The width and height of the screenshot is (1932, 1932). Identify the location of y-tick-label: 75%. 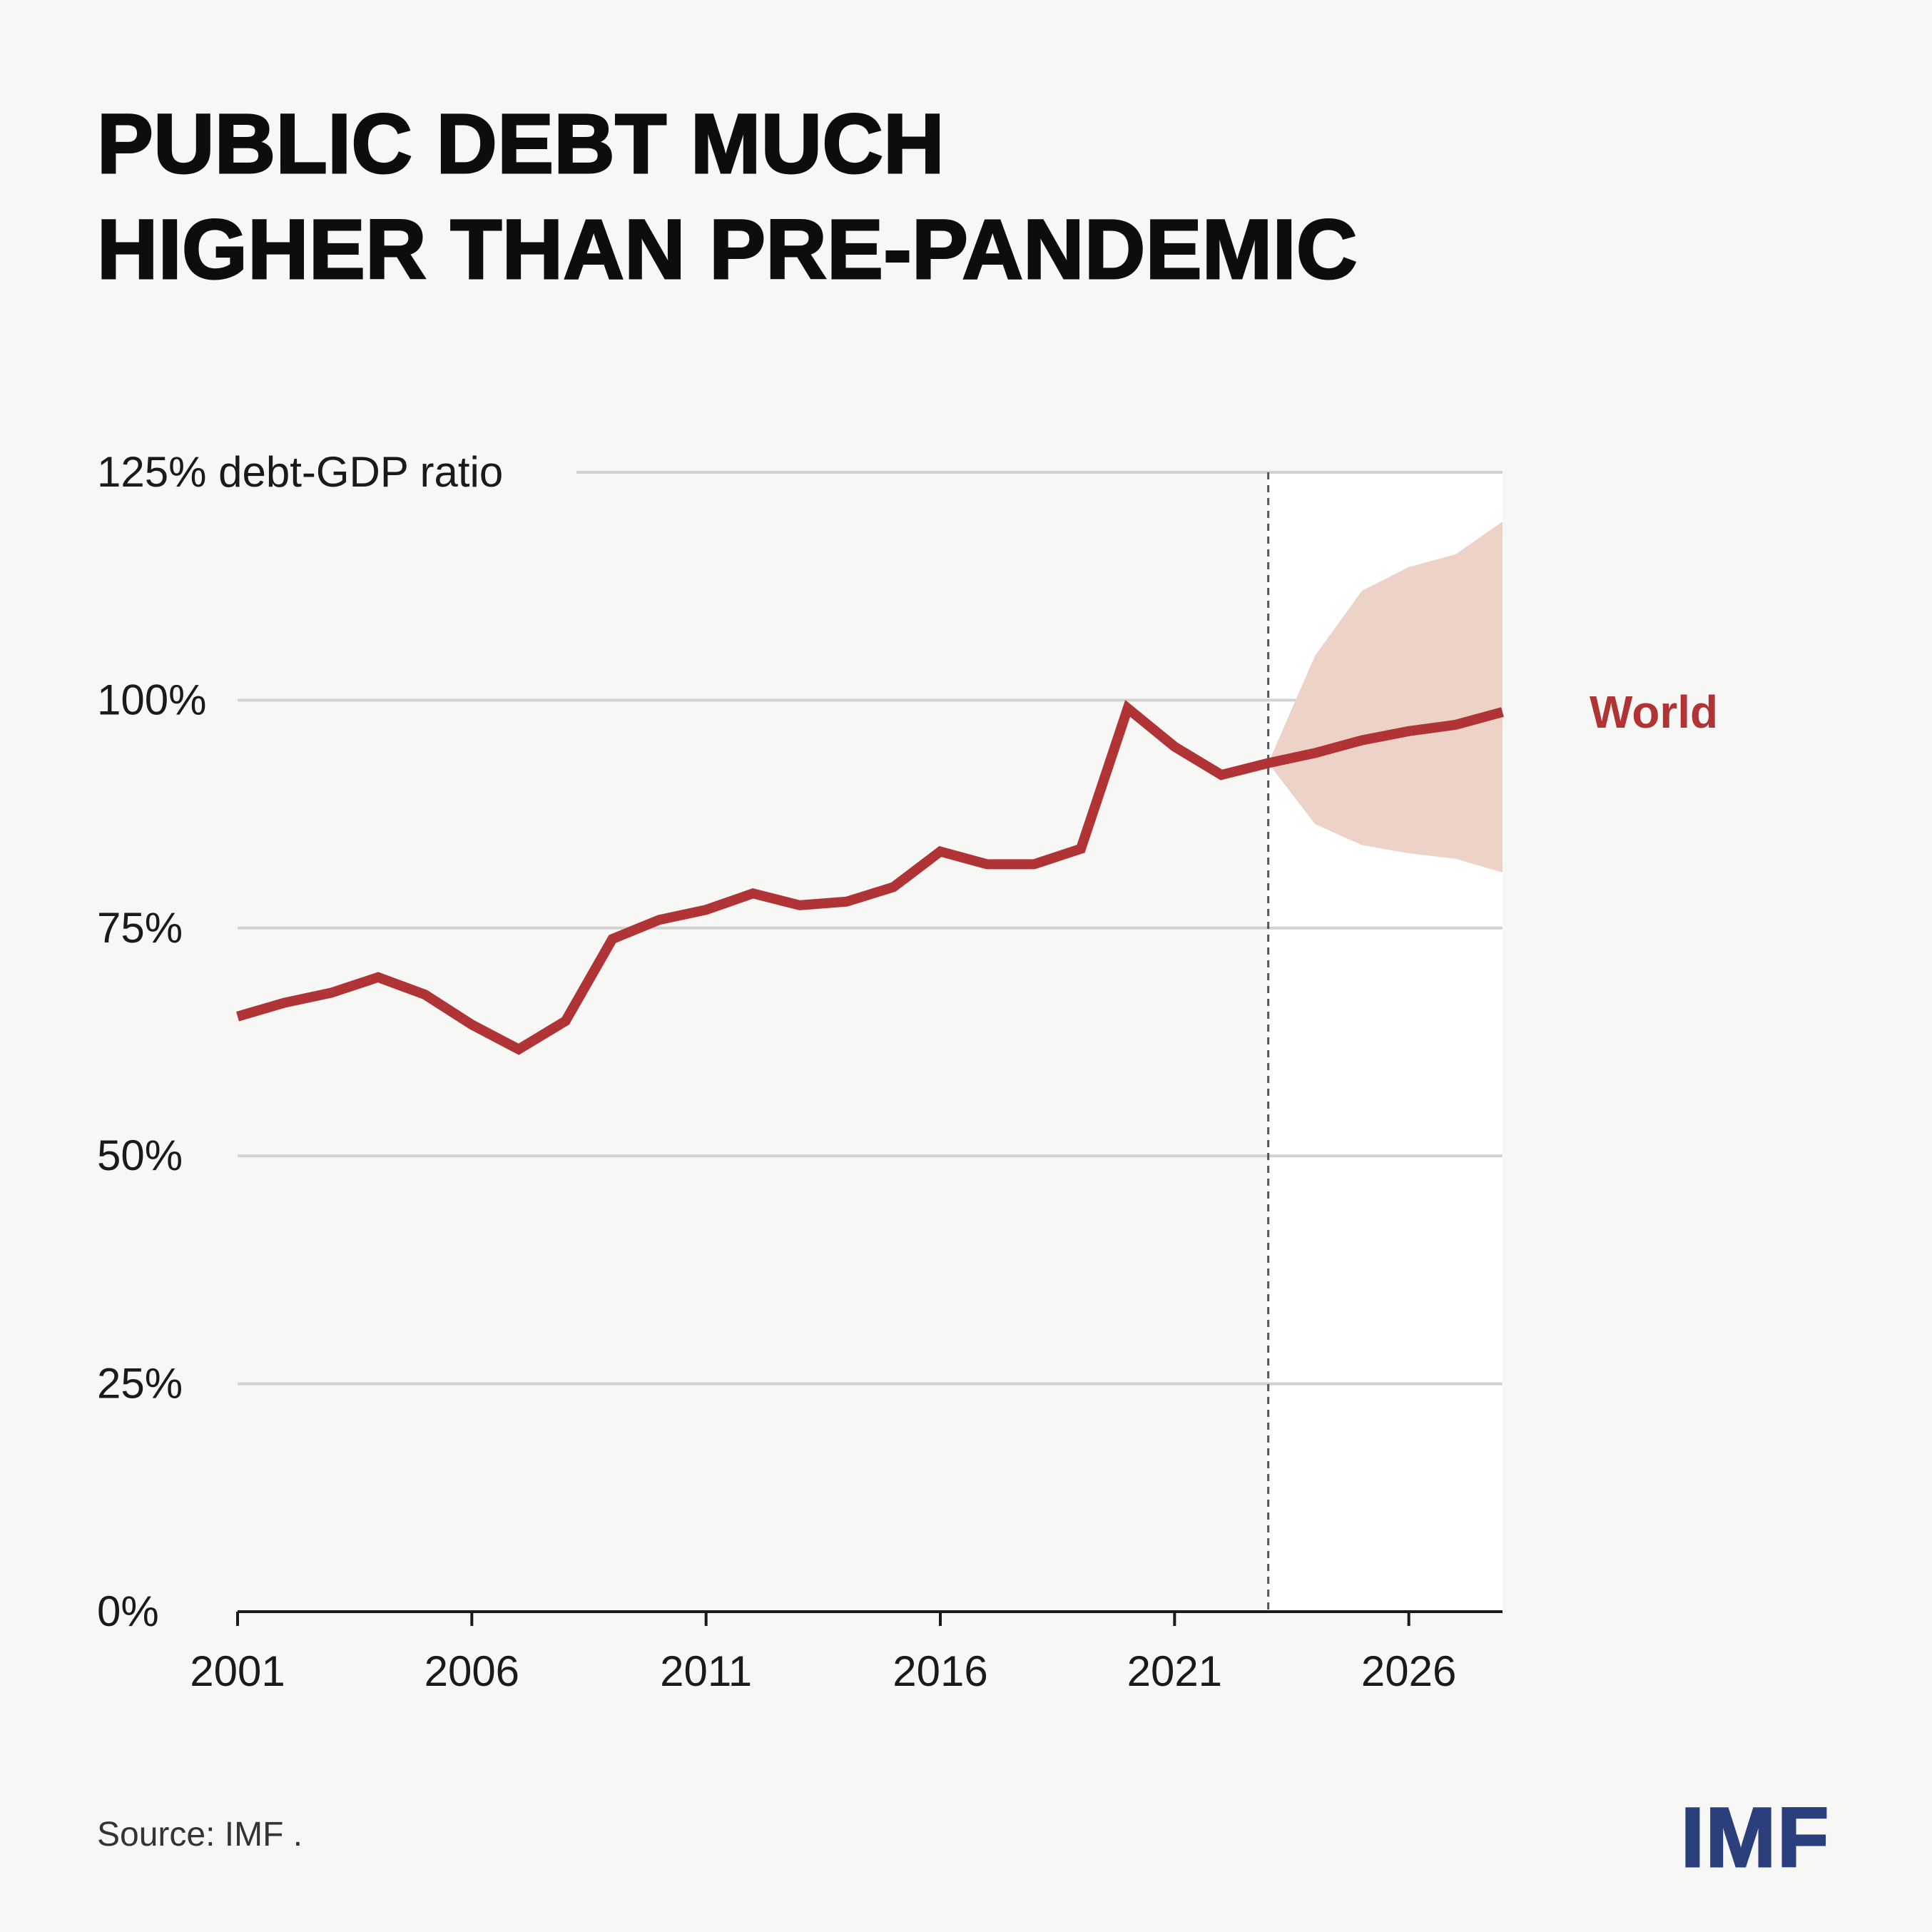
(140, 928).